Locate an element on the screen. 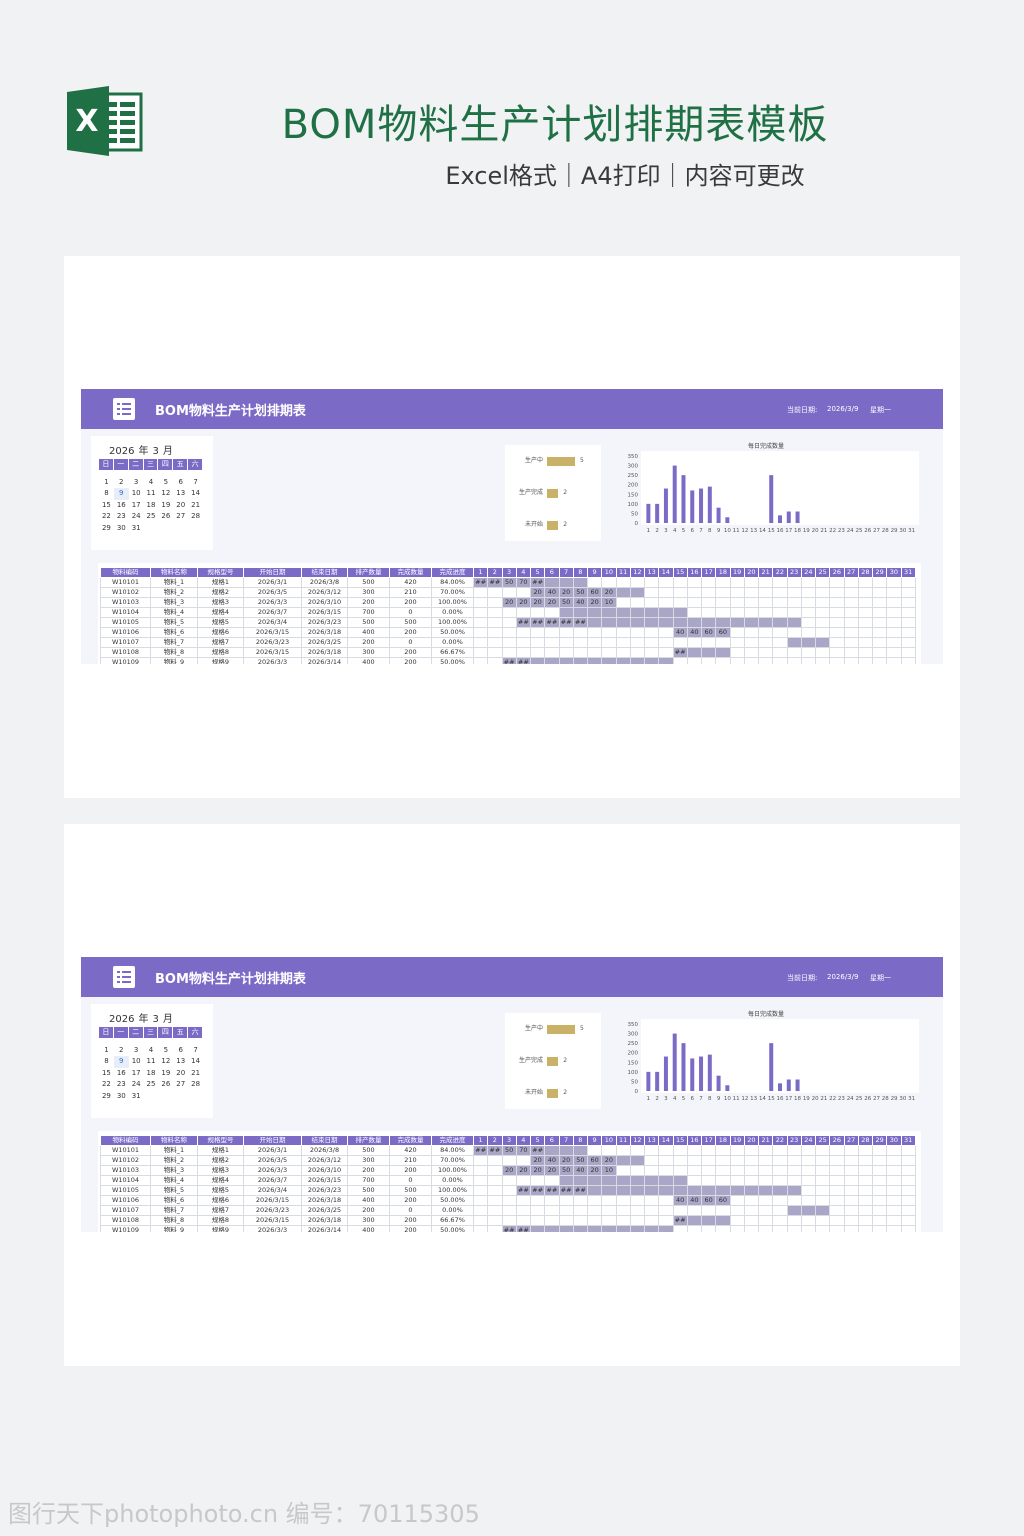 The width and height of the screenshot is (1024, 1536). table-cell: 2026/3/5 is located at coordinates (272, 592).